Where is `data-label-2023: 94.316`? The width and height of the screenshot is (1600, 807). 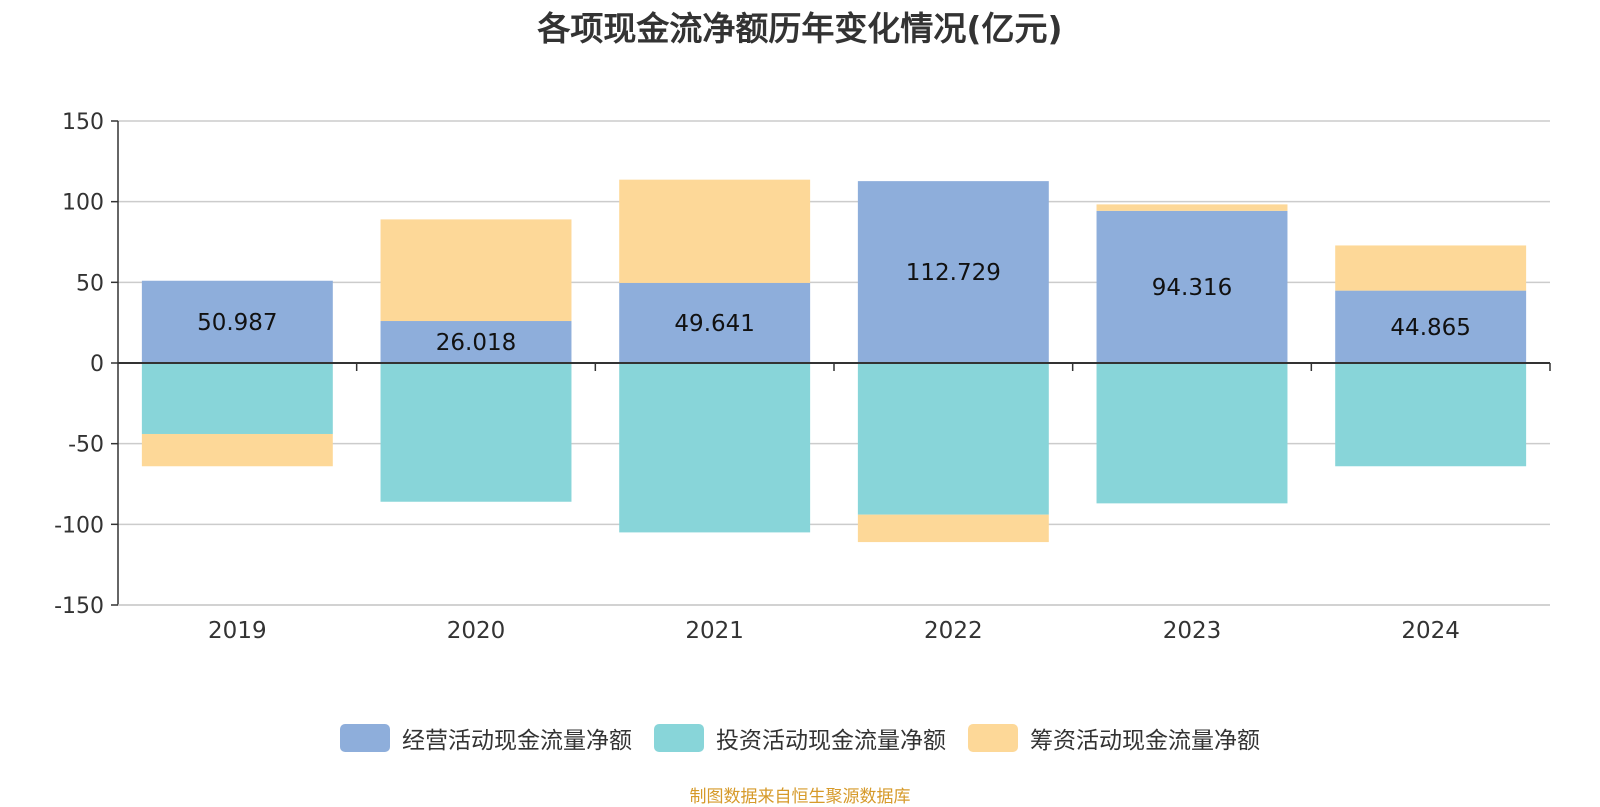
data-label-2023: 94.316 is located at coordinates (1192, 288).